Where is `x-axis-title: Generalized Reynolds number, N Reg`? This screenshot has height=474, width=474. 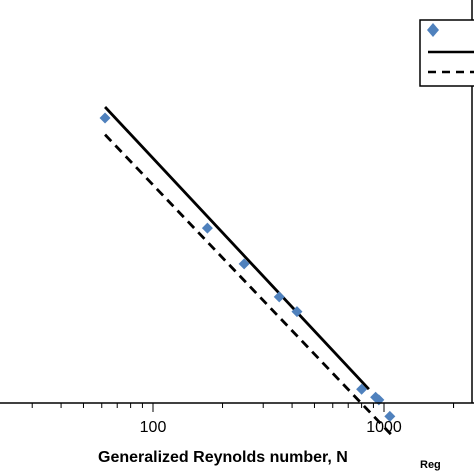
x-axis-title: Generalized Reynolds number, N Reg is located at coordinates (269, 460).